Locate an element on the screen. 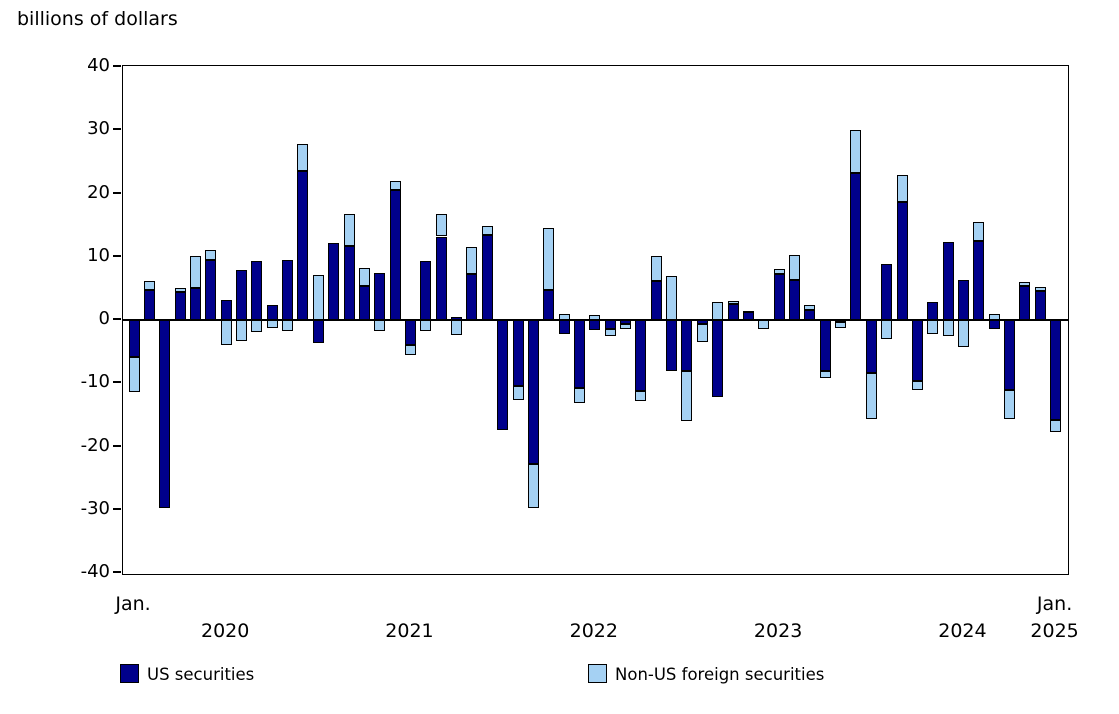 The height and width of the screenshot is (714, 1119). bar-feb-2023-us-securities is located at coordinates (702, 322).